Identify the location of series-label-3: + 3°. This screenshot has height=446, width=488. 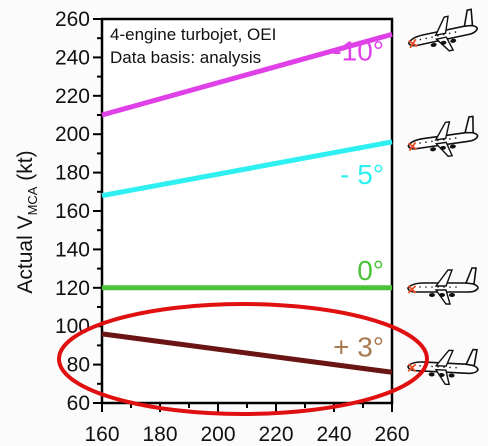
(358, 346).